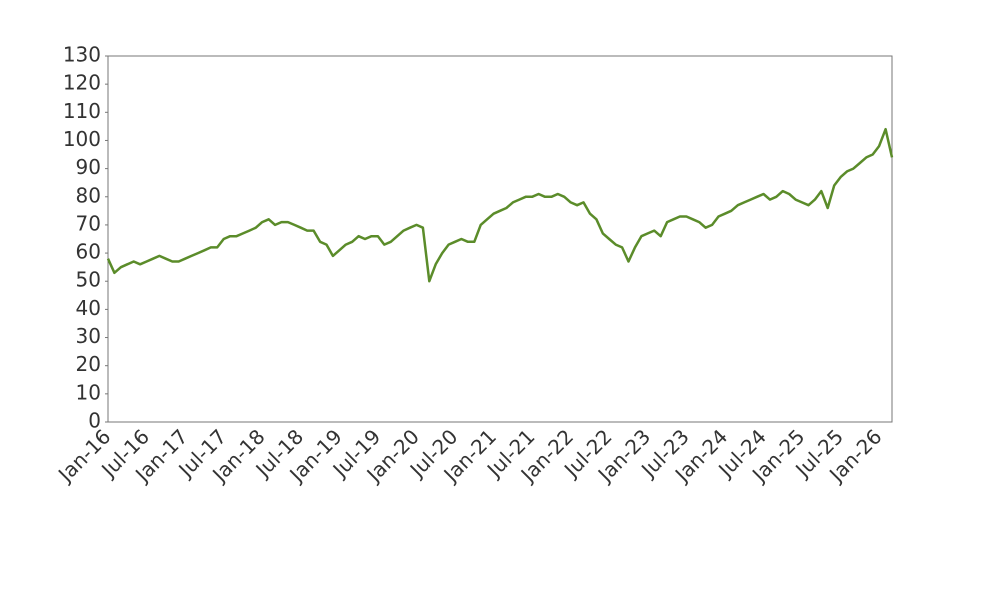  Describe the element at coordinates (88, 308) in the screenshot. I see `y-tick-label: 40` at that location.